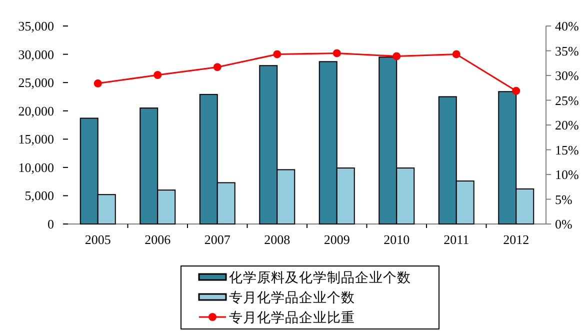 The height and width of the screenshot is (331, 585). Describe the element at coordinates (337, 239) in the screenshot. I see `x-tick-label: 2009` at that location.